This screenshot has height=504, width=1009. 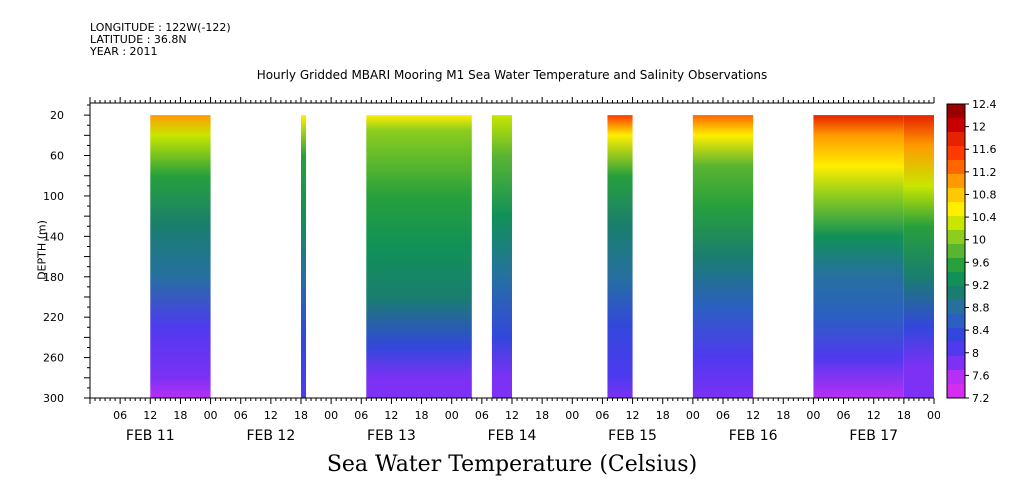 I want to click on colorbar-frame, so click(x=956, y=251).